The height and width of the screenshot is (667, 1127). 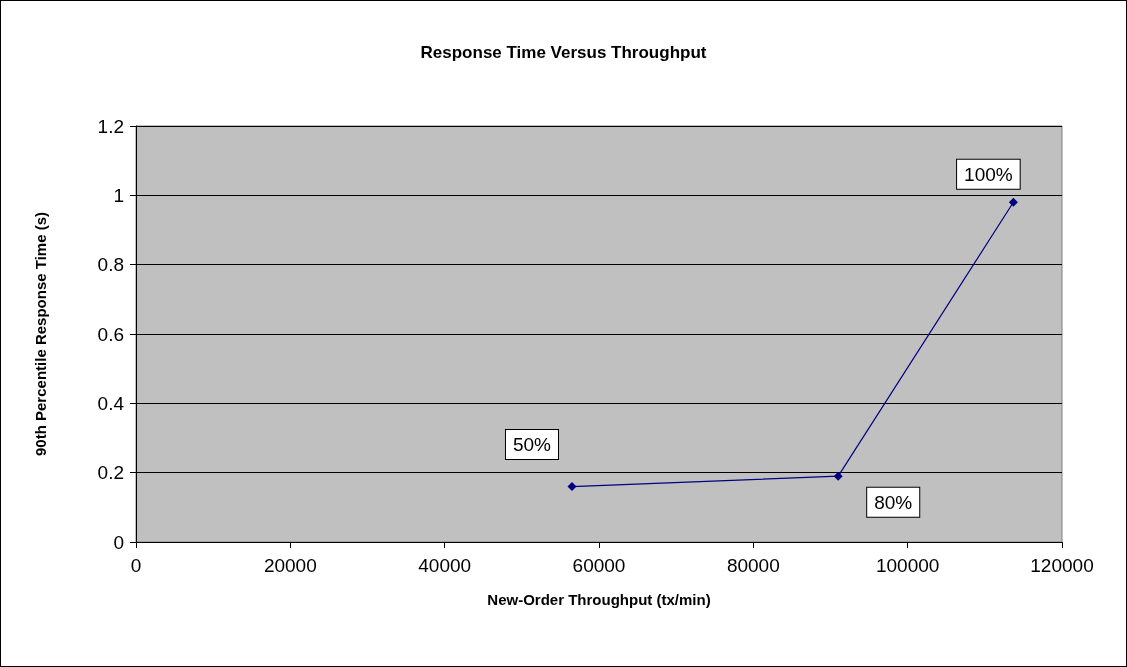 I want to click on y-tick-label: 0, so click(x=118, y=542).